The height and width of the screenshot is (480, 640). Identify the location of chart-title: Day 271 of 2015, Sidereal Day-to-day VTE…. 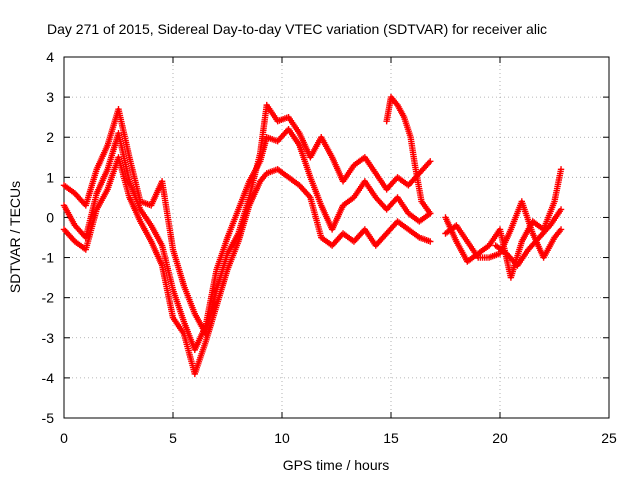
(297, 29).